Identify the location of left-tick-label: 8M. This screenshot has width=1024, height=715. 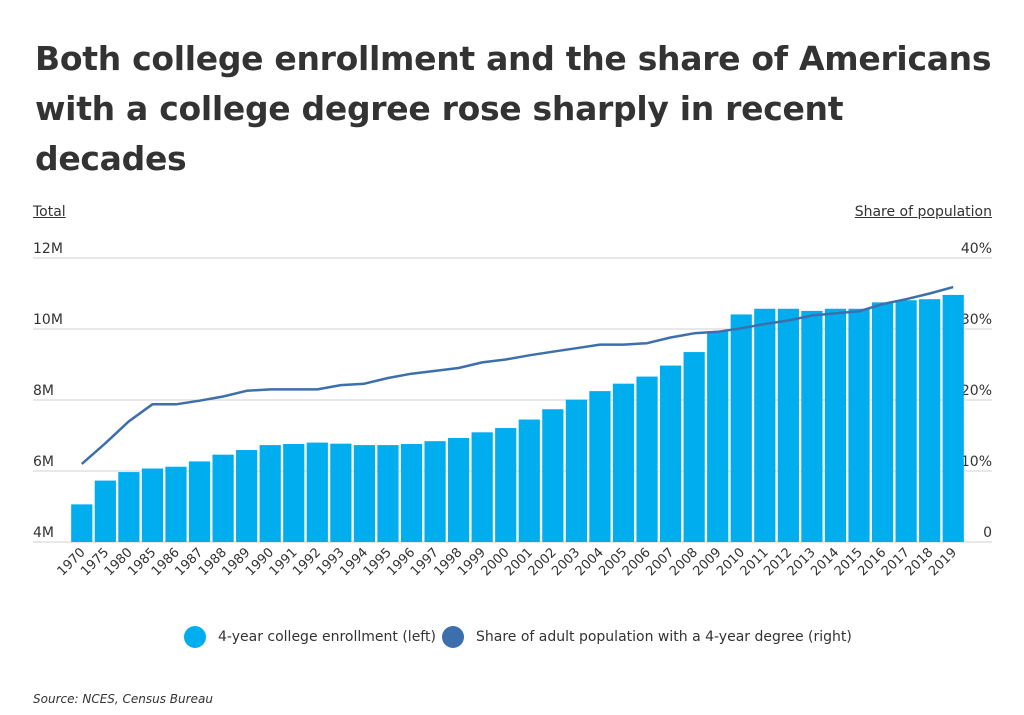
(43, 391).